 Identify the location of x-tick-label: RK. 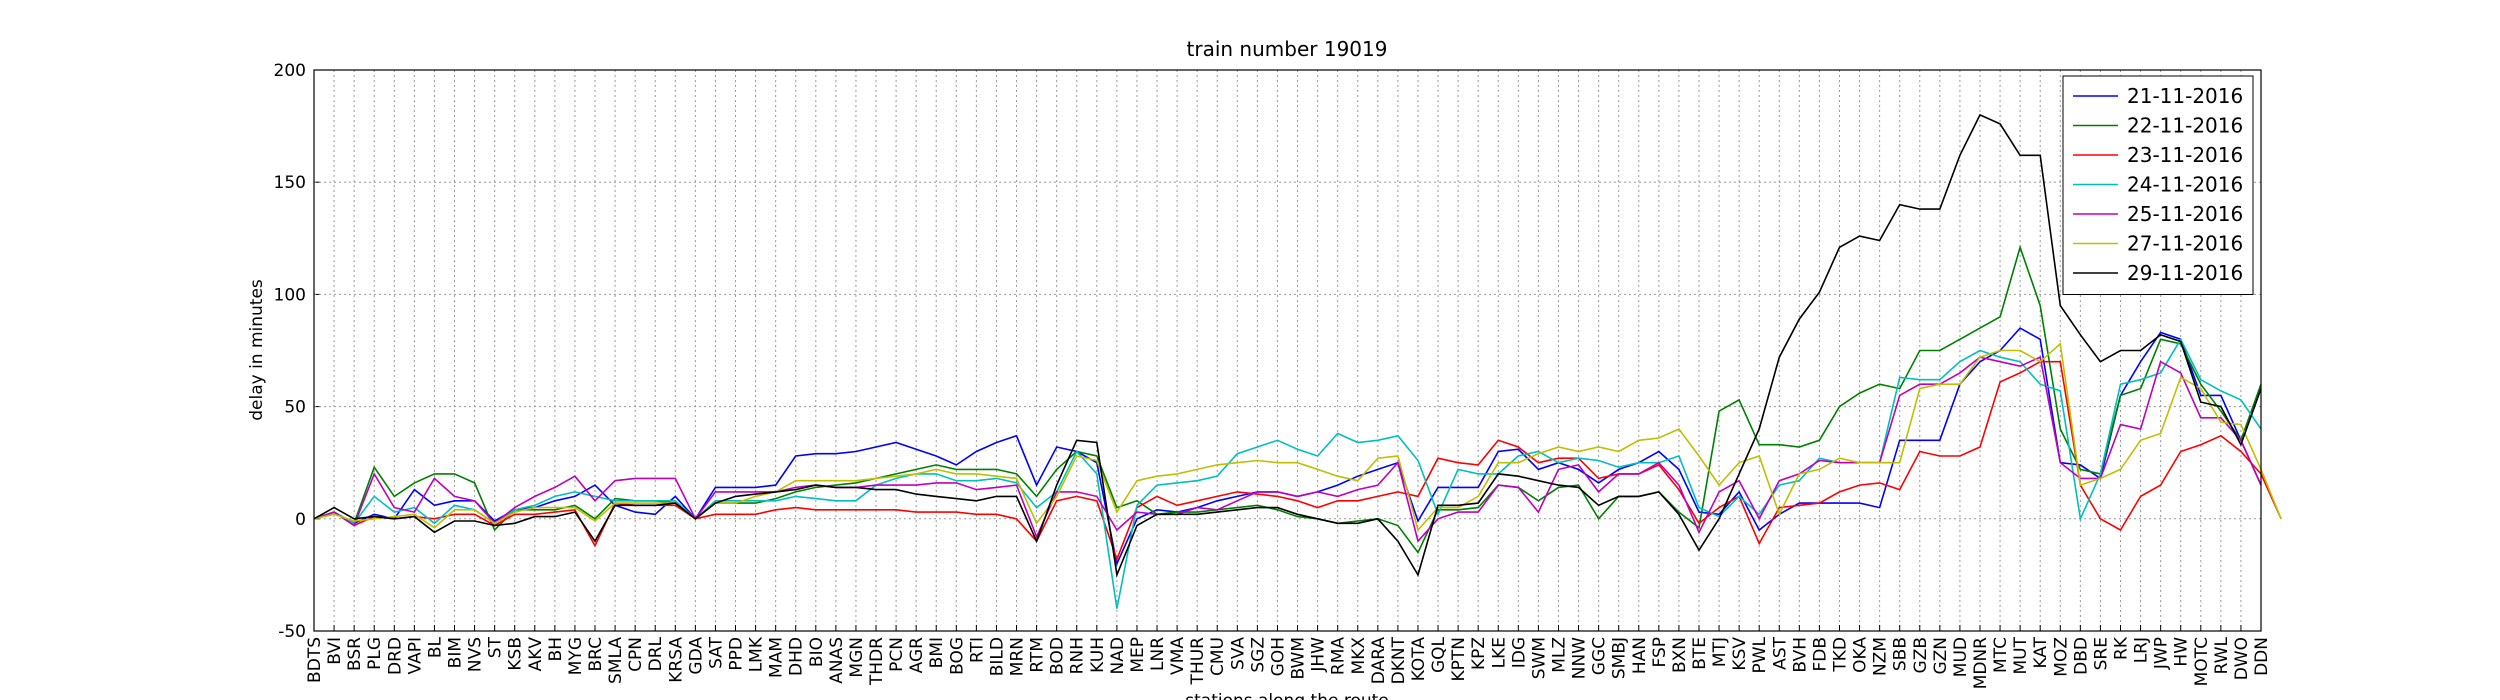
(2121, 648).